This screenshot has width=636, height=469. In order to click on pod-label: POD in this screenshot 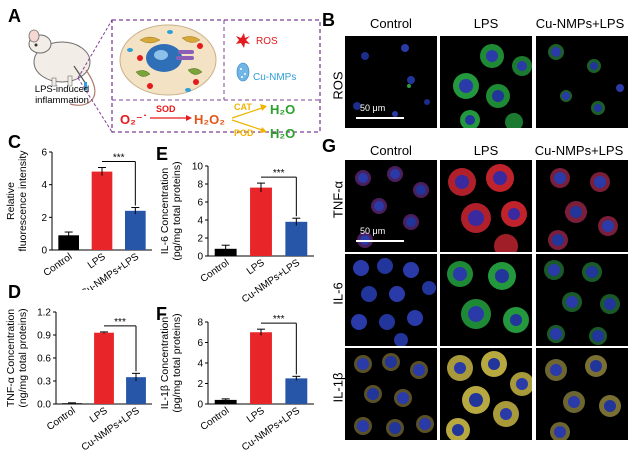, I will do `click(244, 133)`.